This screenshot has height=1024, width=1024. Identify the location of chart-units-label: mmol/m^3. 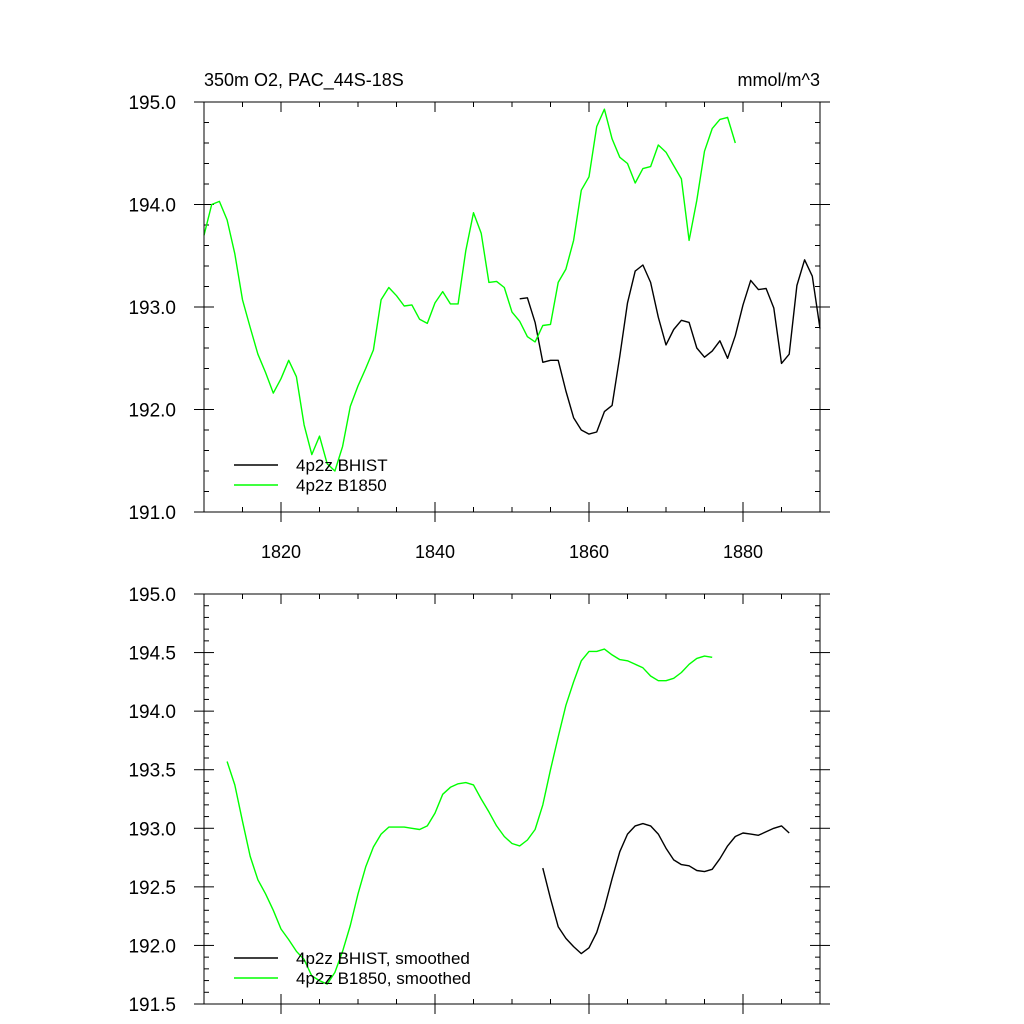
(779, 80).